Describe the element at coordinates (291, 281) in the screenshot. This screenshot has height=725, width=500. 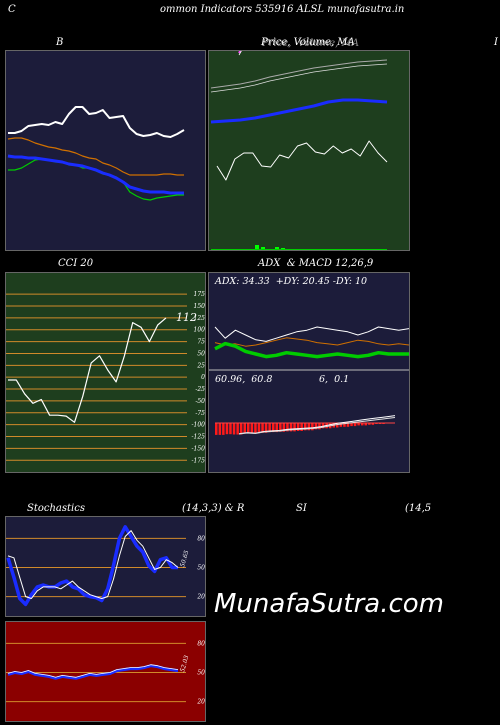
I see `adx-values-text: ADX: 34.33 +DY: 20.45 -DY: 10` at that location.